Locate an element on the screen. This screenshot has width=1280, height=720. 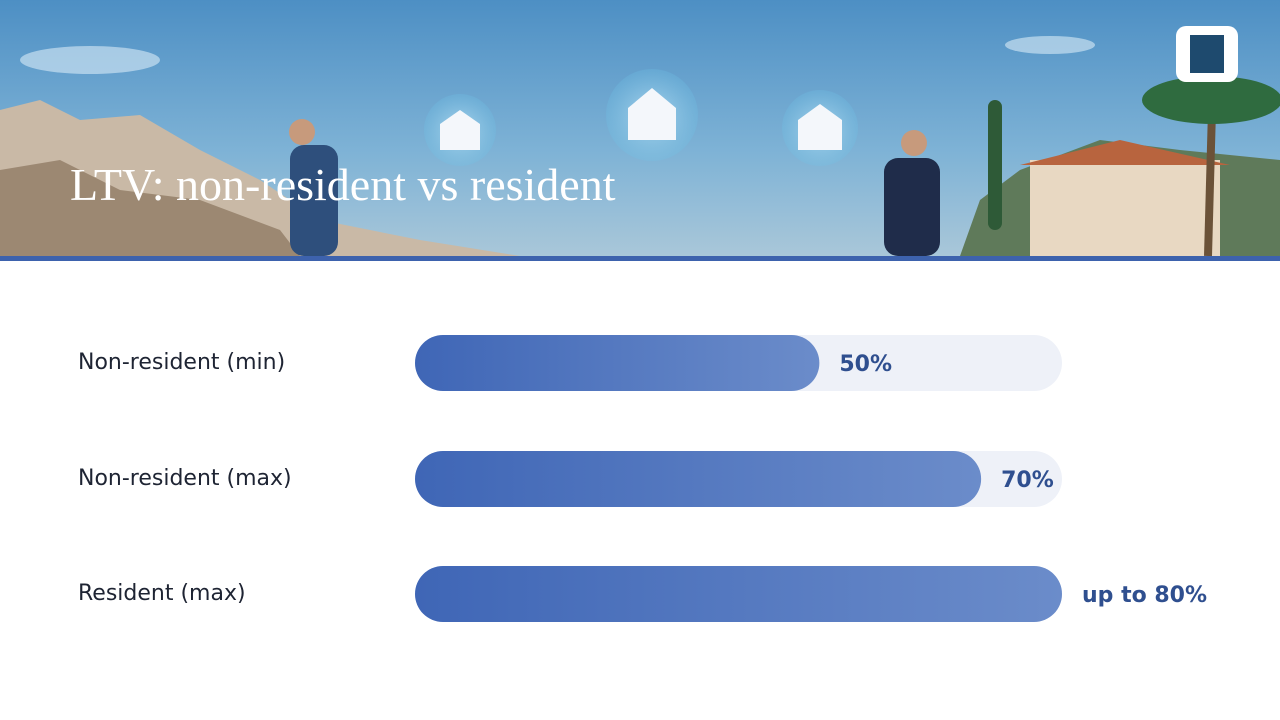
value-label: 50% is located at coordinates (865, 364).